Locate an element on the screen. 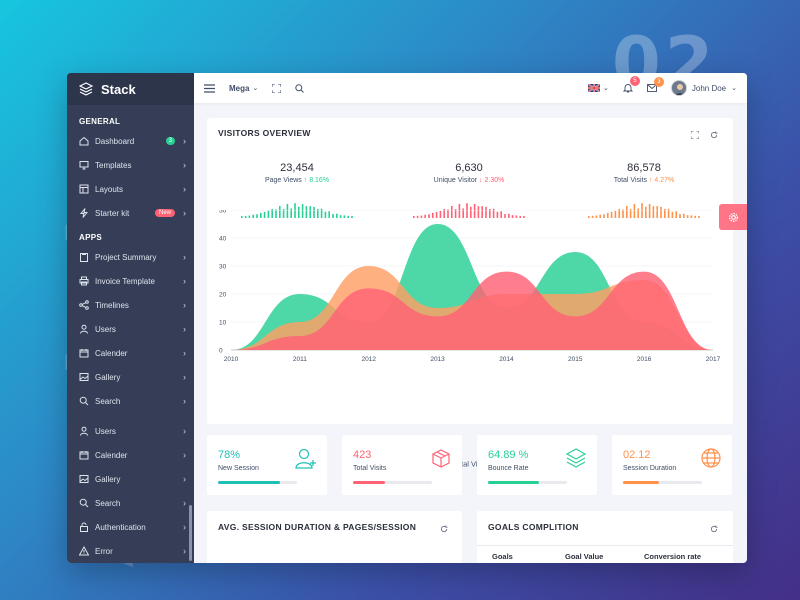 This screenshot has height=600, width=800. hamburger-icon is located at coordinates (209, 88).